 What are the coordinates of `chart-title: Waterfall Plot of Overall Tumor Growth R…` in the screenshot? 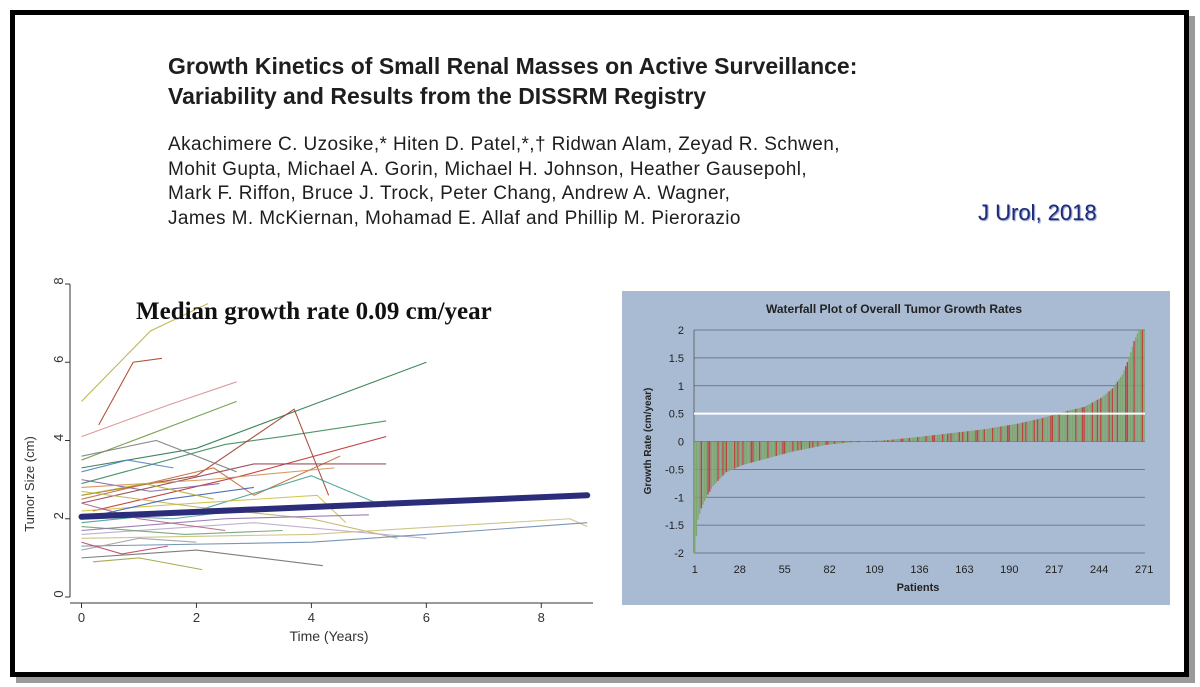 It's located at (894, 309).